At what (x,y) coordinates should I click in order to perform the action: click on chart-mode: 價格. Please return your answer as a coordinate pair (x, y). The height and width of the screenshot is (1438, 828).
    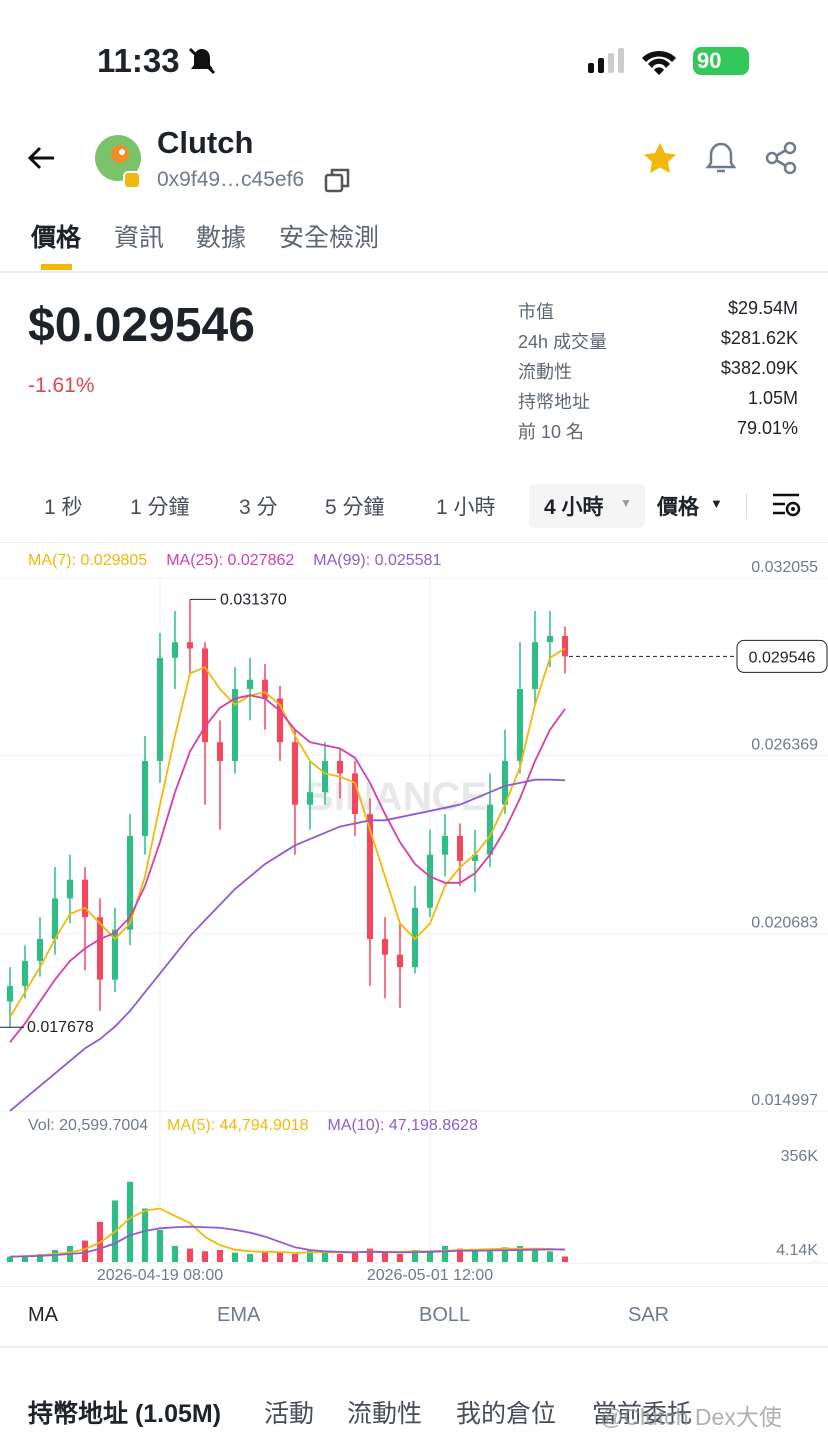
    Looking at the image, I should click on (678, 507).